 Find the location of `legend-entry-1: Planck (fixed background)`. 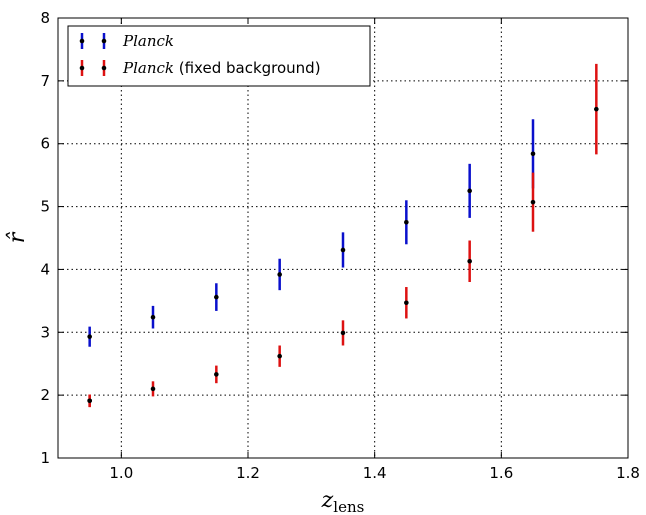

legend-entry-1: Planck (fixed background) is located at coordinates (200, 68).